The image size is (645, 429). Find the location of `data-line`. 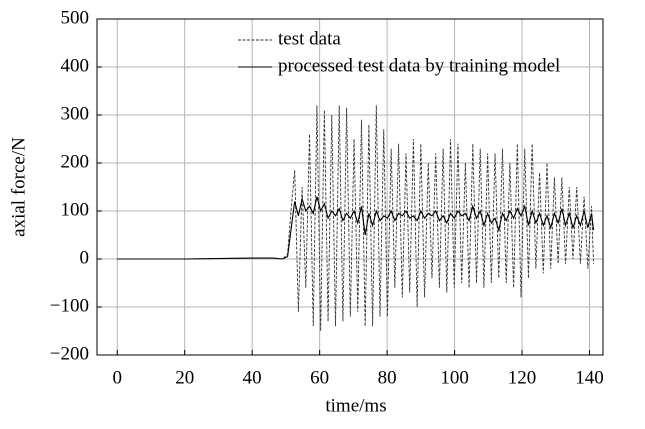

data-line is located at coordinates (356, 228).